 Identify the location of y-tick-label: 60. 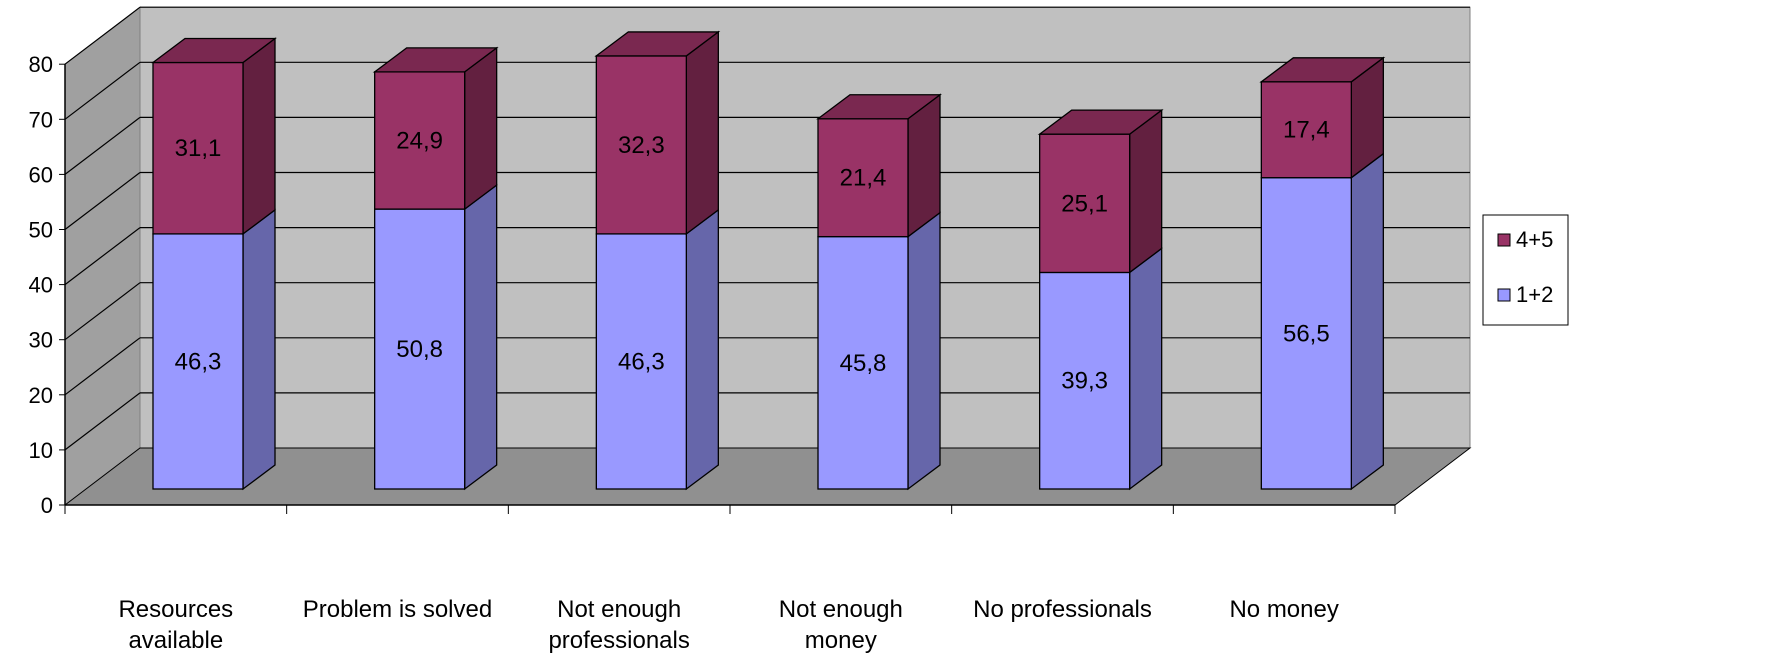
(41, 174).